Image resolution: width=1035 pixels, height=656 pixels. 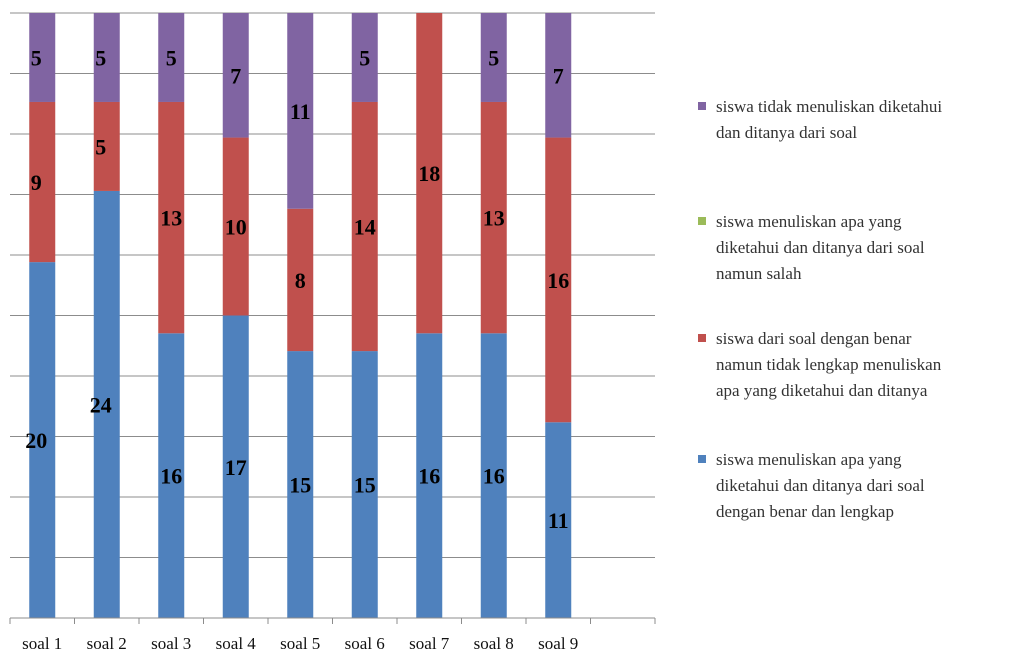 I want to click on x-tick-label: soal 1, so click(x=42, y=643).